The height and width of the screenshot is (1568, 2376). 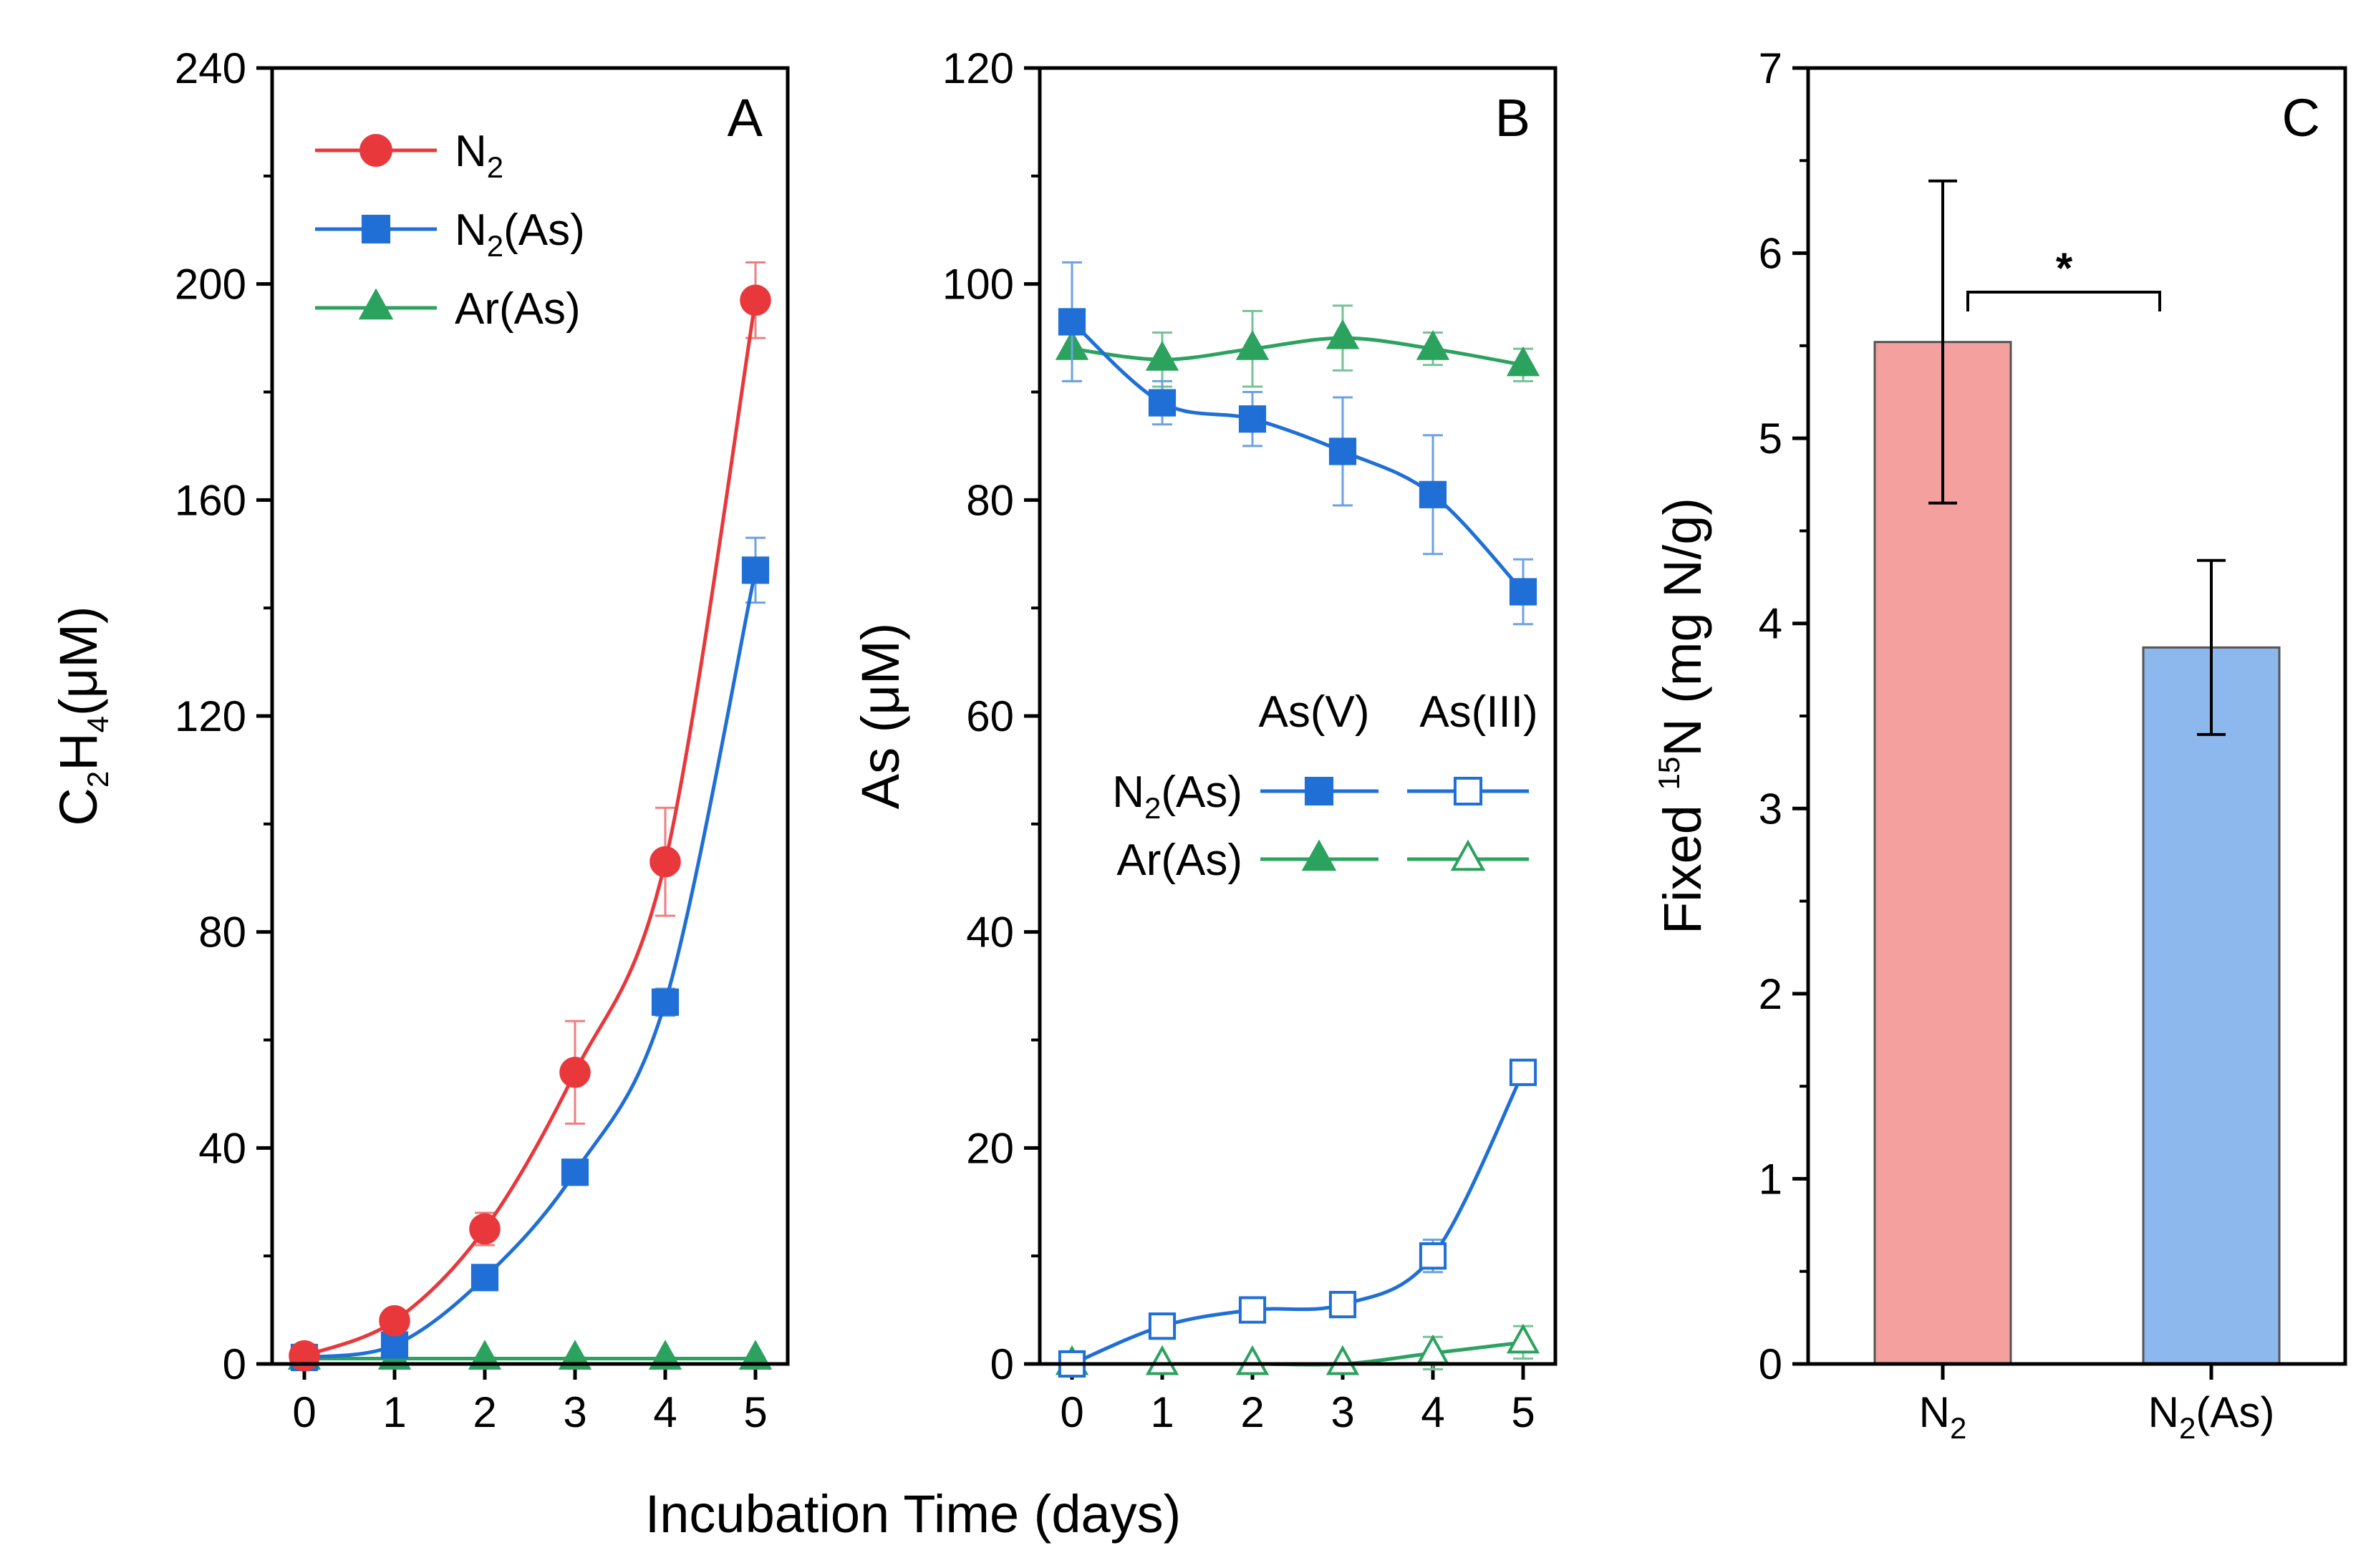 What do you see at coordinates (210, 500) in the screenshot?
I see `y-tick-label: 160` at bounding box center [210, 500].